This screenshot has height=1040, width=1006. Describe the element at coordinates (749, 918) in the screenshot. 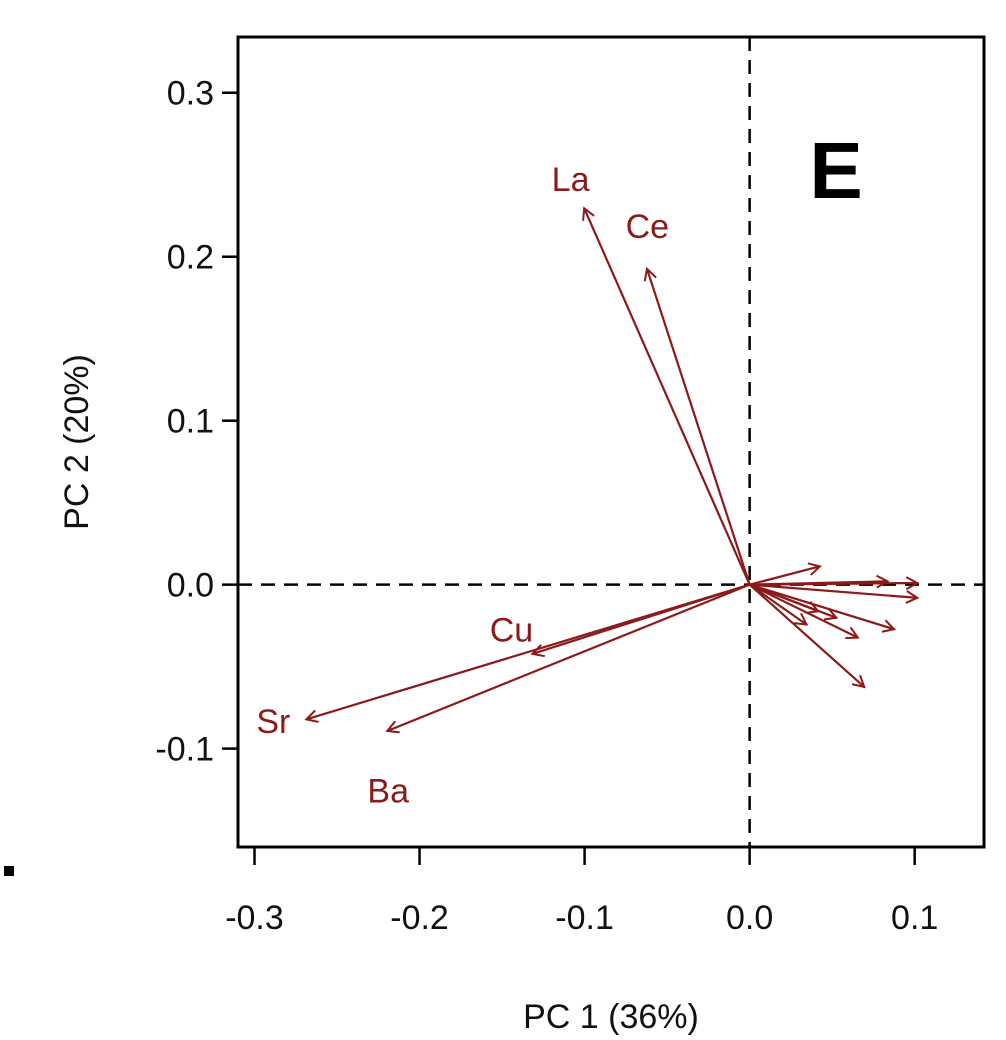

I see `x-tick-label: 0.0` at that location.